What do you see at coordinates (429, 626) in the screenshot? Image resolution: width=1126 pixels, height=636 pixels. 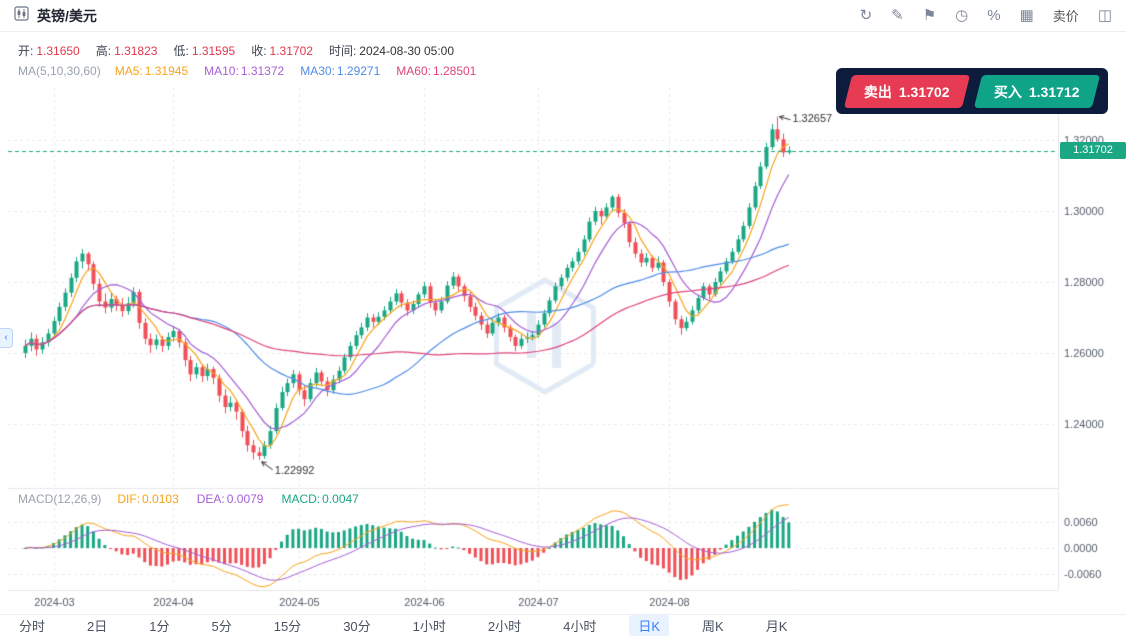 I see `tf-1hour: 1小时` at bounding box center [429, 626].